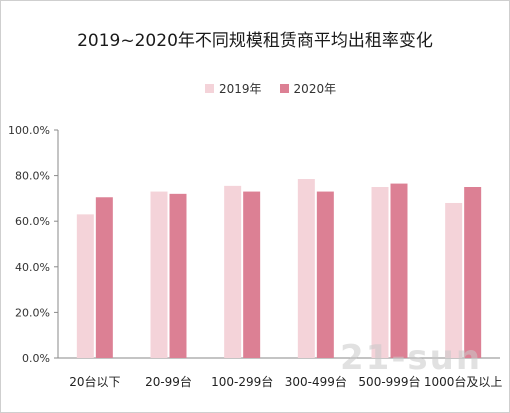 Image resolution: width=510 pixels, height=413 pixels. Describe the element at coordinates (242, 381) in the screenshot. I see `x-tick-label: 100-299台` at that location.